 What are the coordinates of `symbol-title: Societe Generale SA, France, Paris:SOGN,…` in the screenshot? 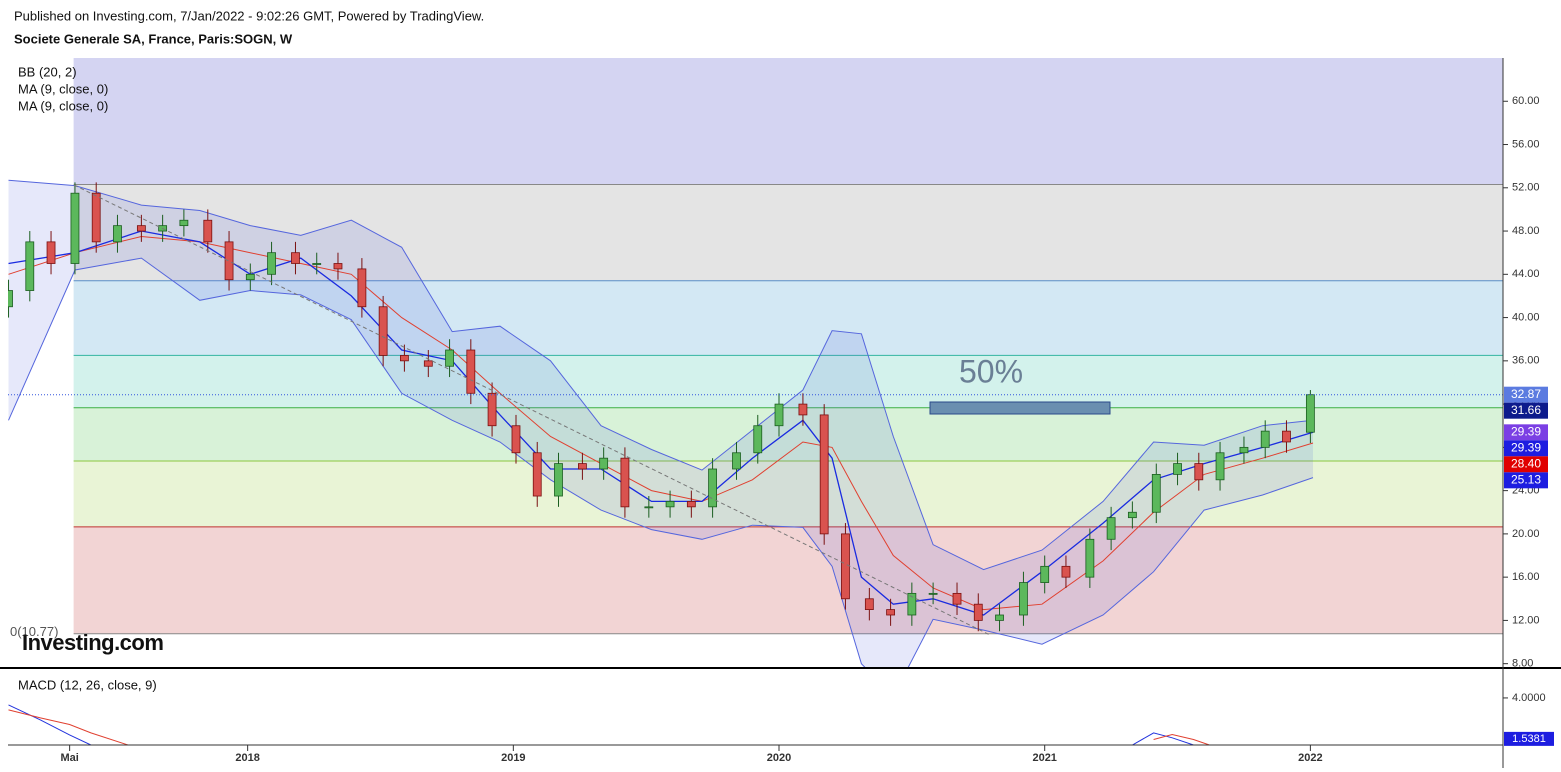 It's located at (153, 38).